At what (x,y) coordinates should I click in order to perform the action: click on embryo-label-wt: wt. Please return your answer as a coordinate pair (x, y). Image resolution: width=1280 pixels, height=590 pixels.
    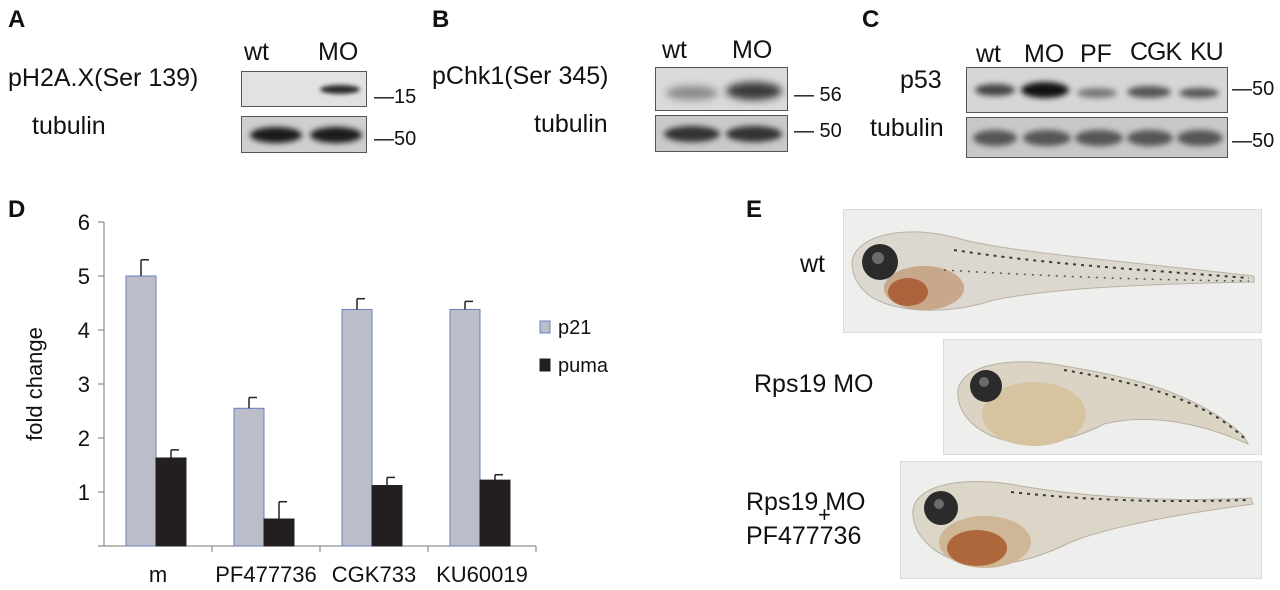
    Looking at the image, I should click on (812, 264).